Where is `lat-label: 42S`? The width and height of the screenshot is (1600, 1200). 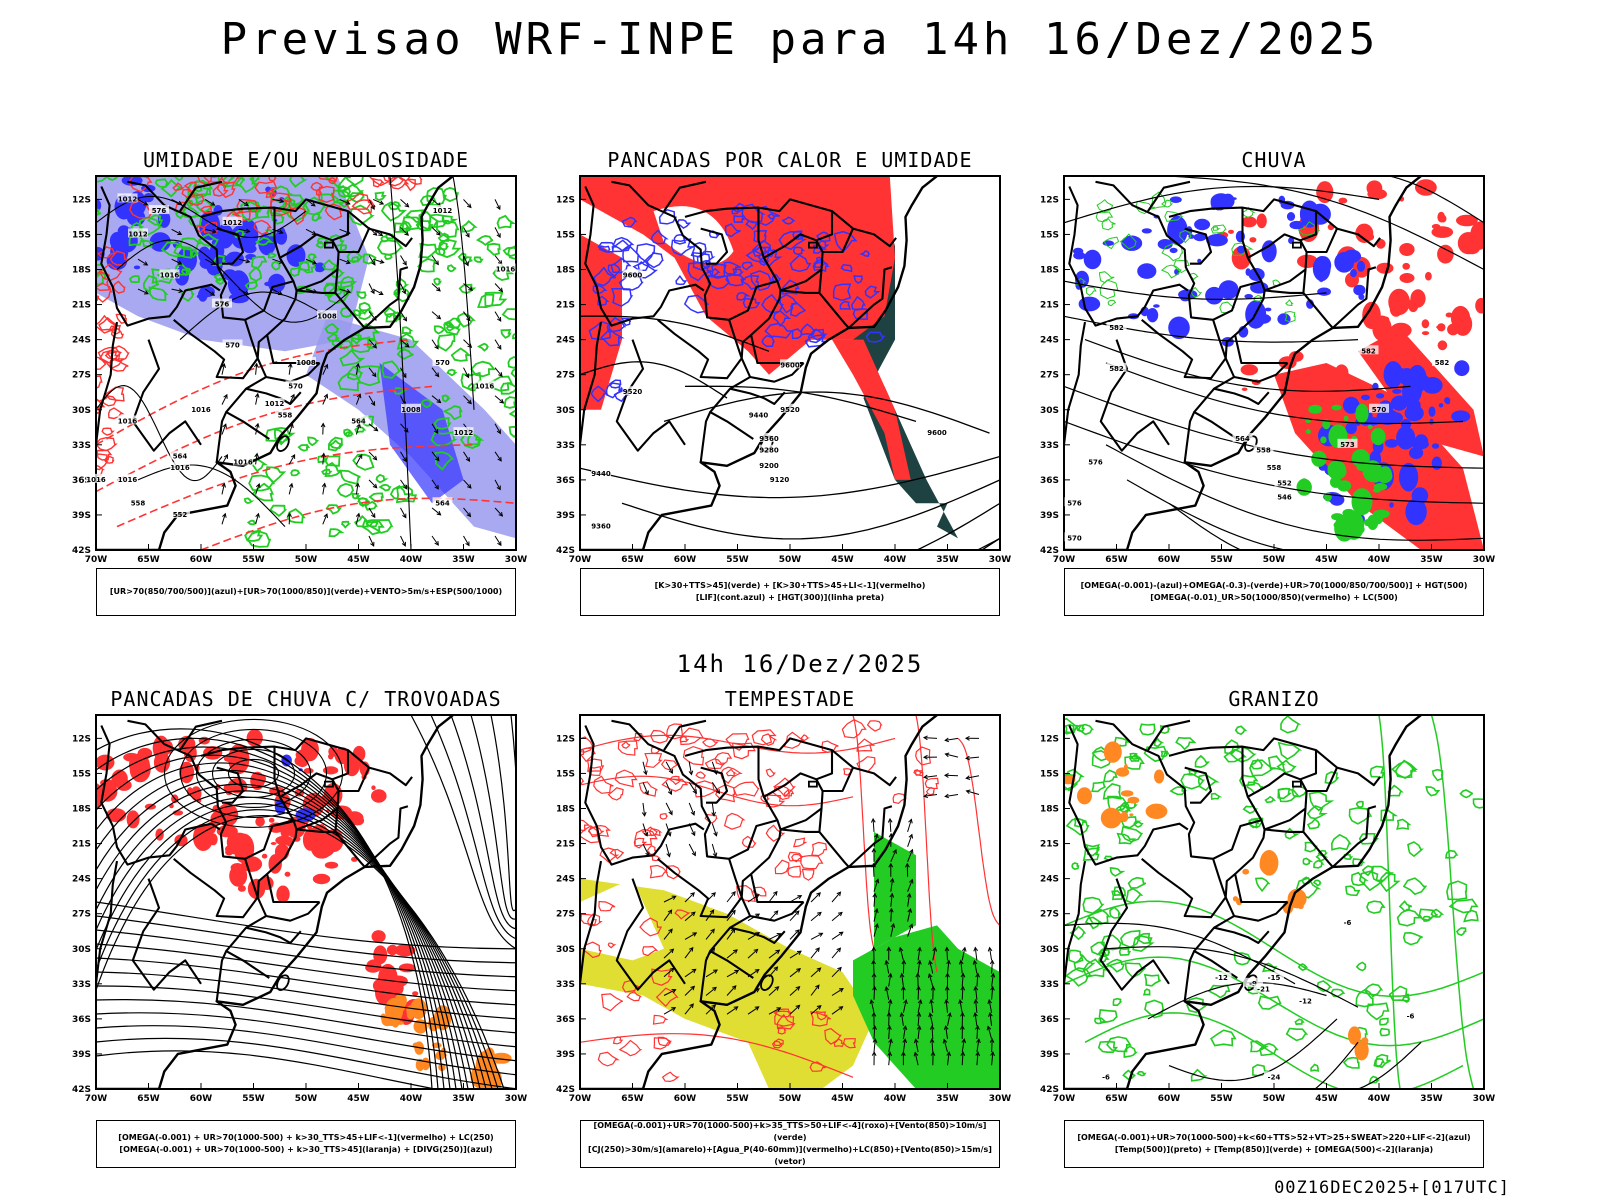 lat-label: 42S is located at coordinates (565, 551).